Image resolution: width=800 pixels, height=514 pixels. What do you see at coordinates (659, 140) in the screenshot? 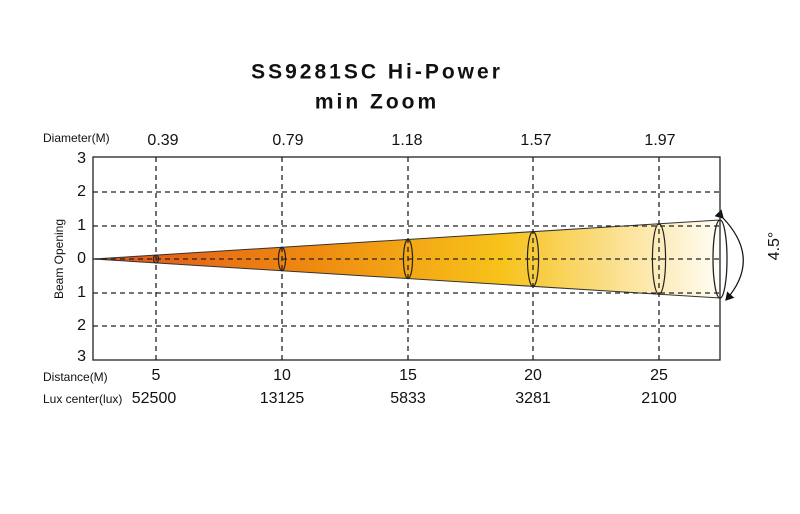
I see `diameter-value: 1.97` at bounding box center [659, 140].